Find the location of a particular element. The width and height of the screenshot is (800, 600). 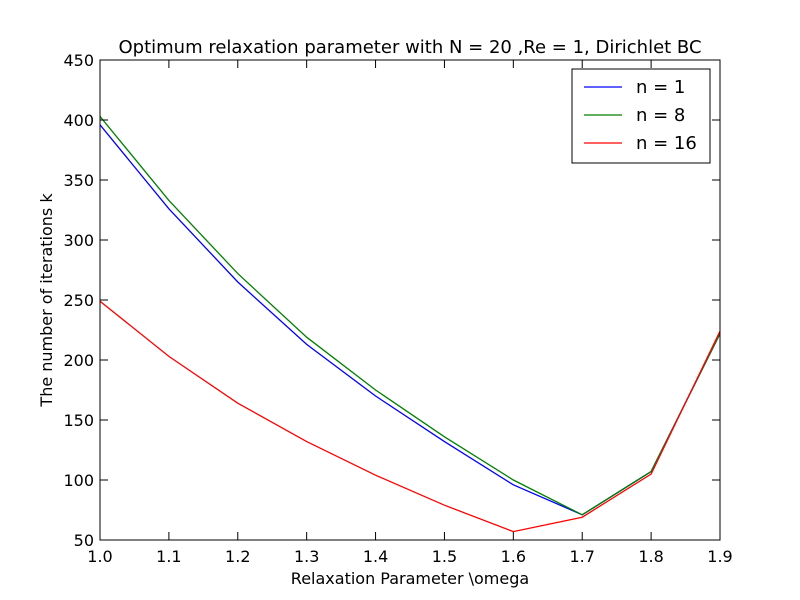

y-tick-label: 450 is located at coordinates (78, 60).